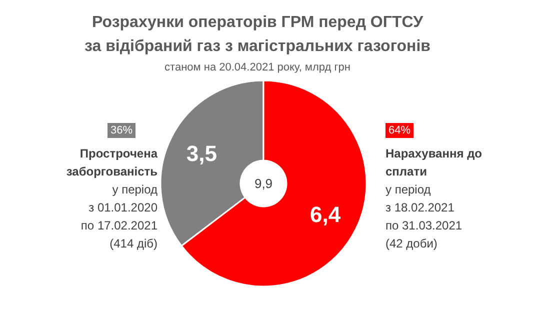  Describe the element at coordinates (201, 153) in the screenshot. I see `data-label: 3,5` at that location.